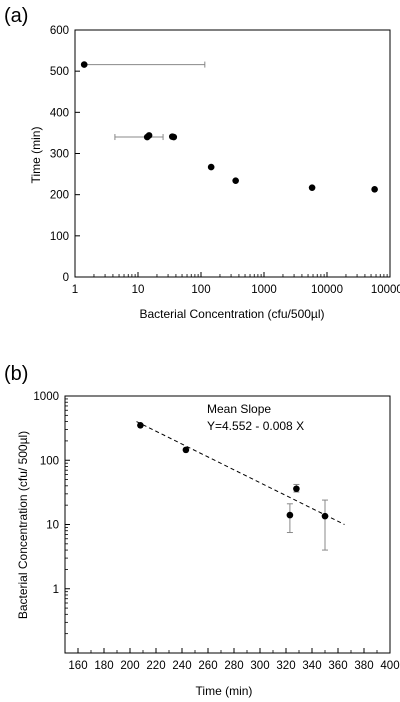 The image size is (400, 702). What do you see at coordinates (103, 666) in the screenshot?
I see `panel-b-x-tick-label: 180` at bounding box center [103, 666].